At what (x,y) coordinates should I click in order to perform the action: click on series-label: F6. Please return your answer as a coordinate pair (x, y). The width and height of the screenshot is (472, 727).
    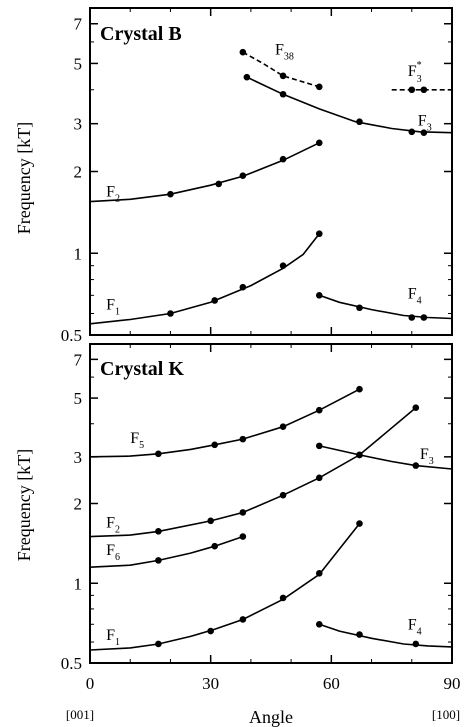
    Looking at the image, I should click on (113, 552).